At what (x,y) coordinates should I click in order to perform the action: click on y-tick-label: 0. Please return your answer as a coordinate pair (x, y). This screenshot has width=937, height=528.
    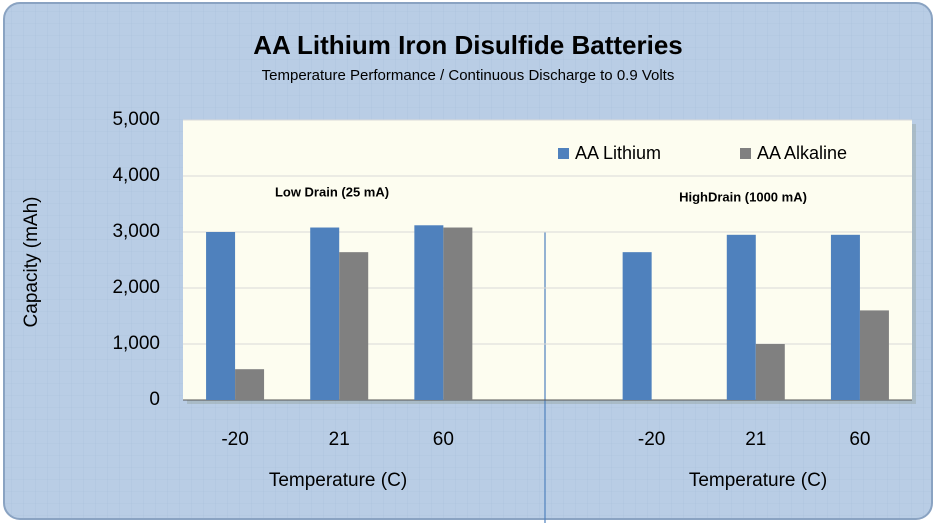
    Looking at the image, I should click on (154, 399).